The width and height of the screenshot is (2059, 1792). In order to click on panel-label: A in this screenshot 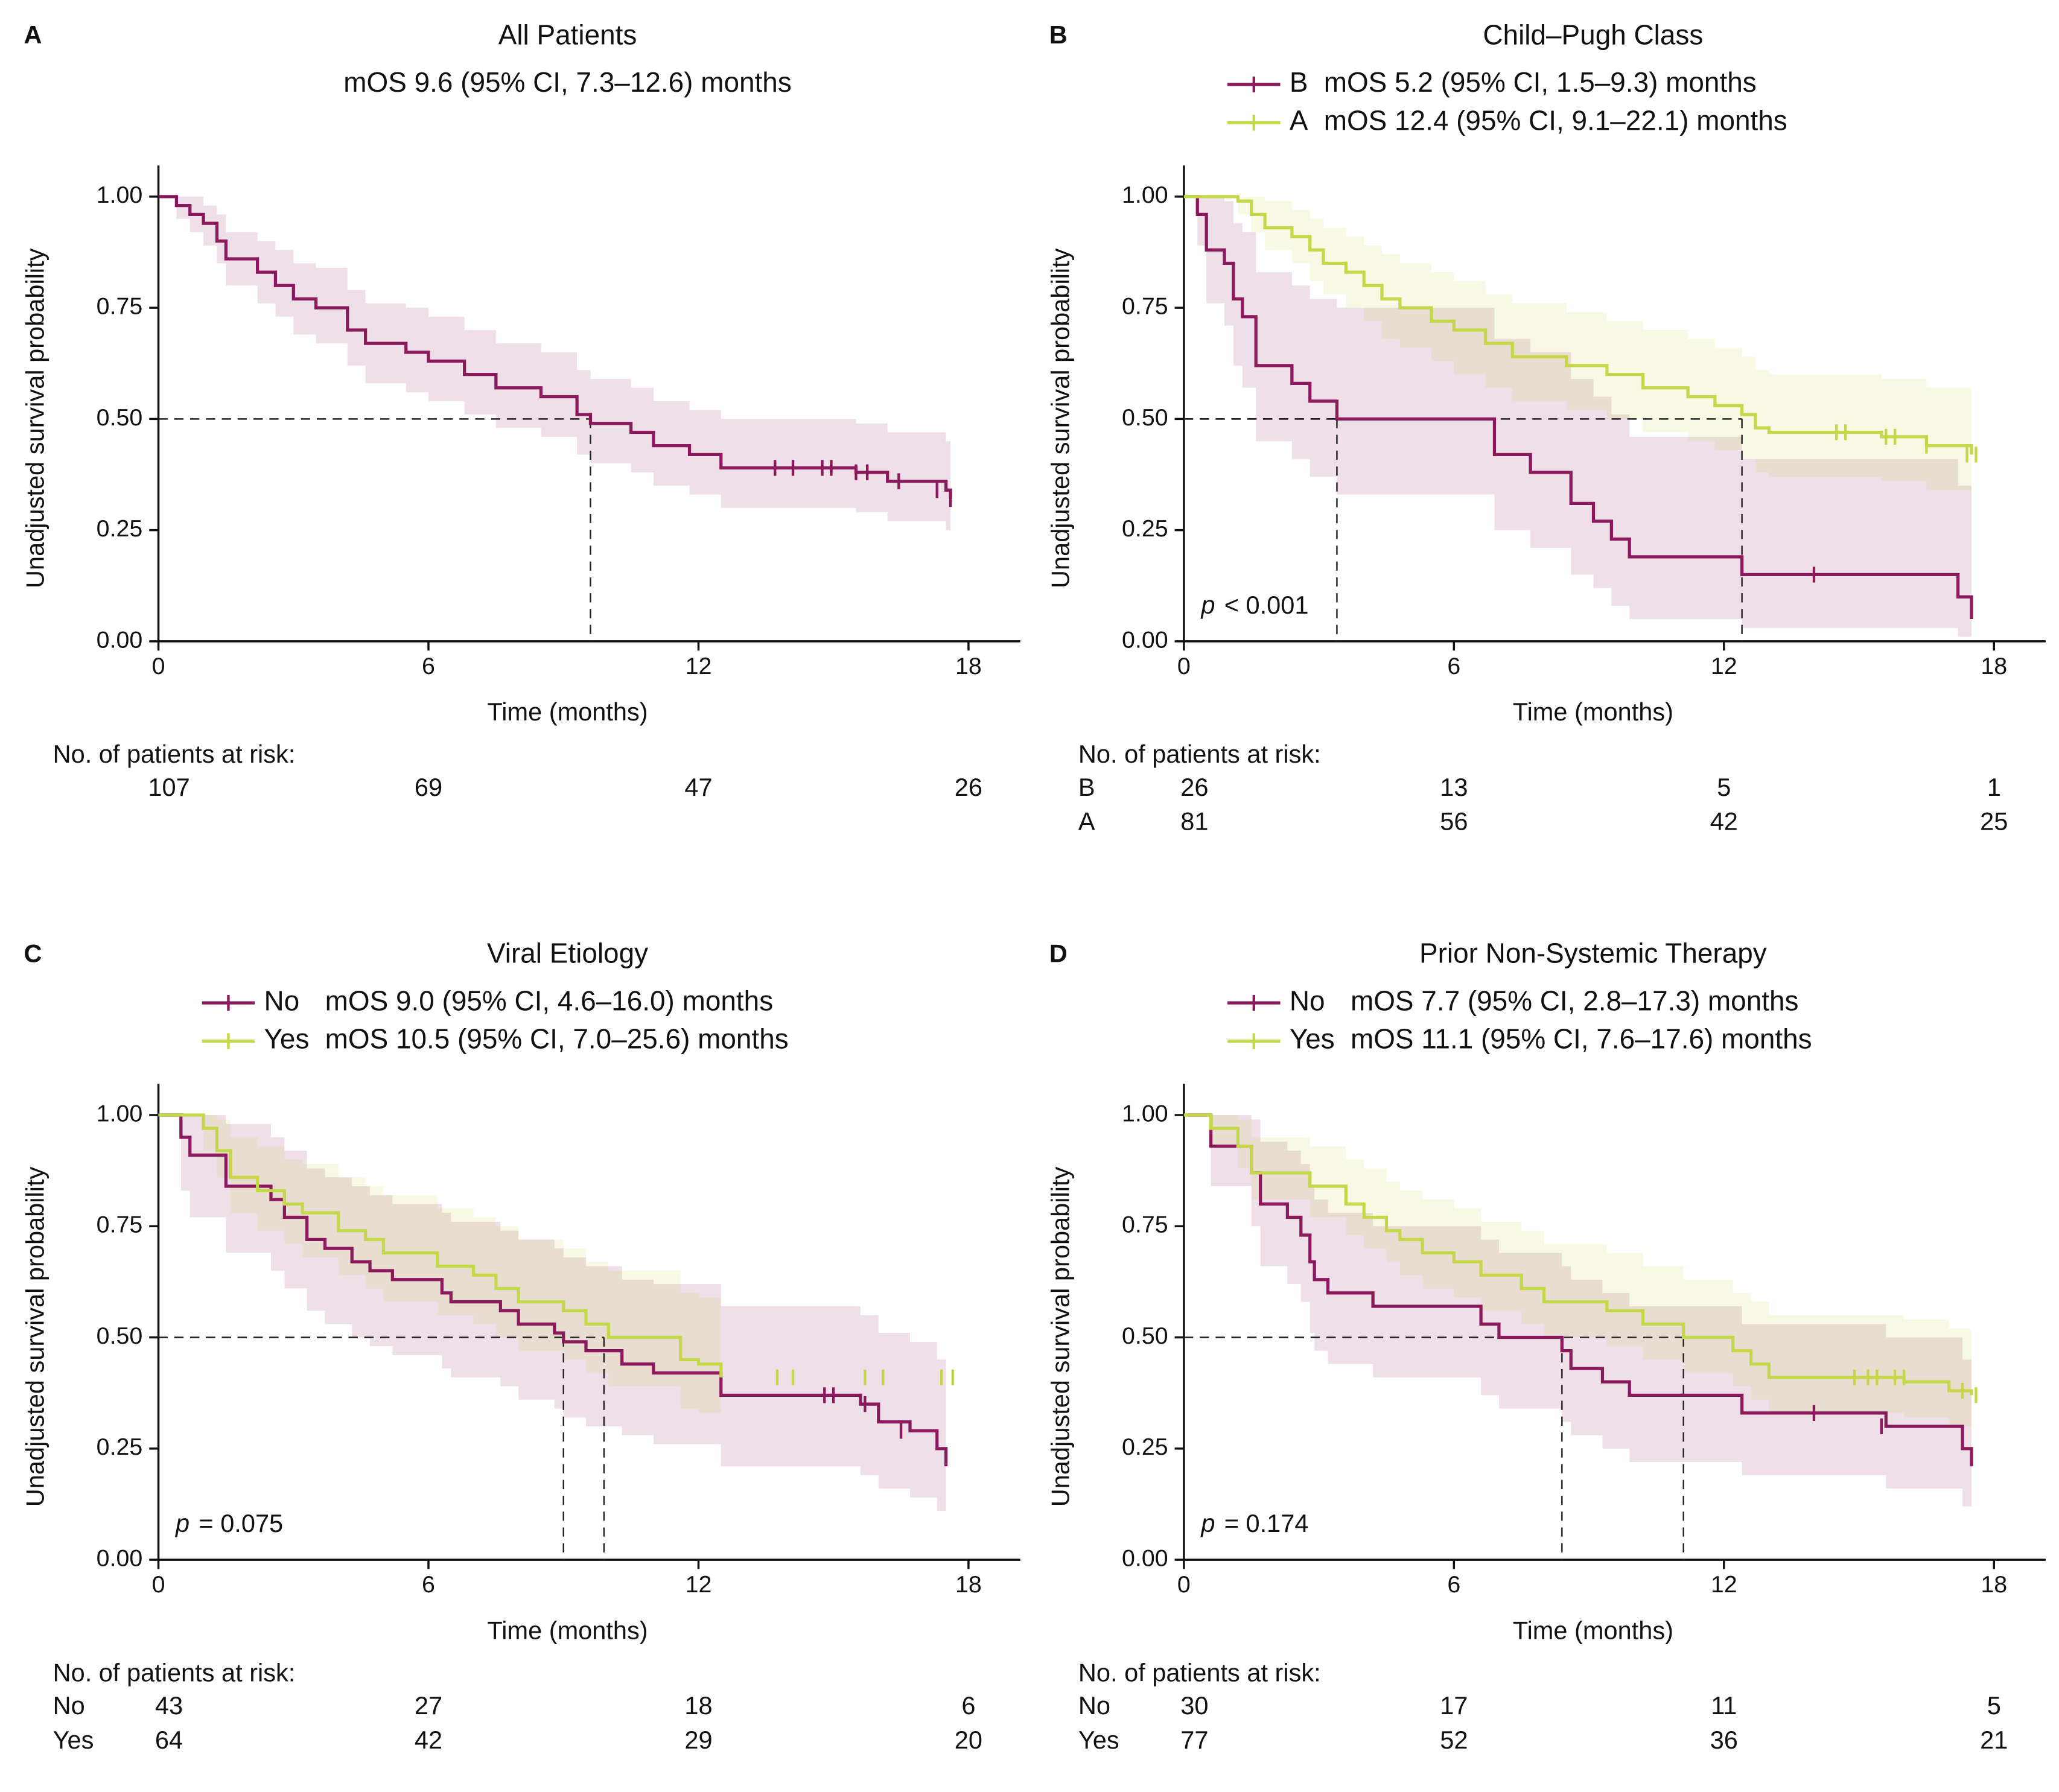, I will do `click(33, 35)`.